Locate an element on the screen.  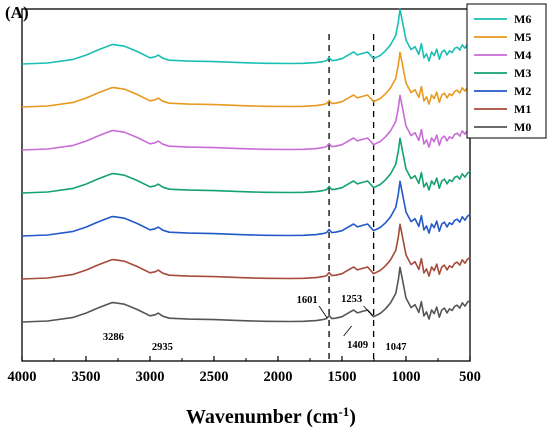
peak-label: 3286 is located at coordinates (113, 337).